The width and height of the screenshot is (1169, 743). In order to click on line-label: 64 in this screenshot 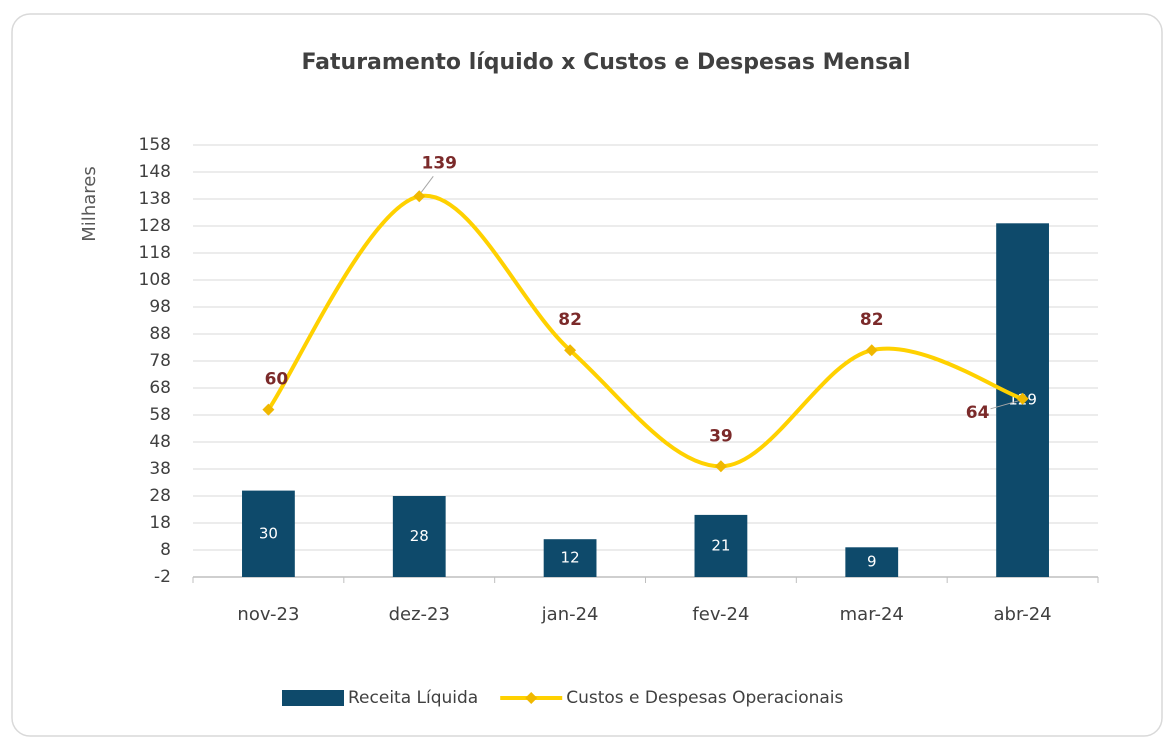, I will do `click(978, 413)`.